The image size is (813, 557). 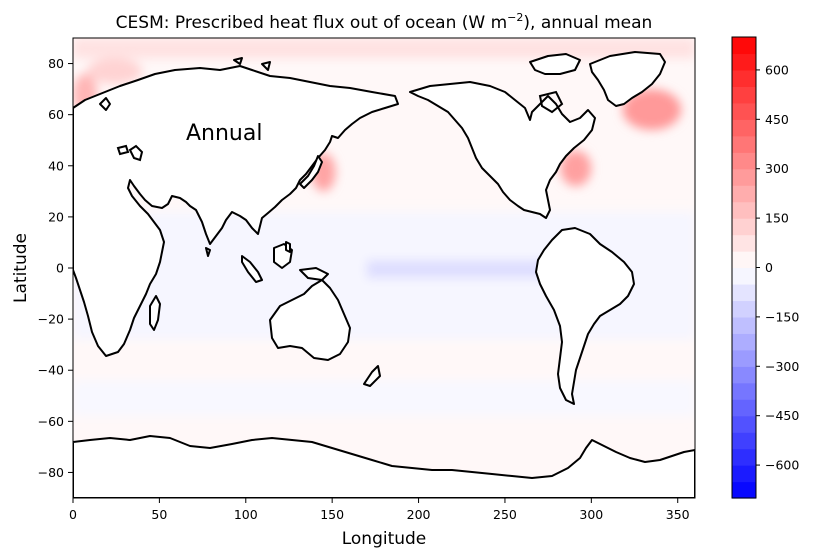 What do you see at coordinates (51, 421) in the screenshot?
I see `y-tick-label: −60` at bounding box center [51, 421].